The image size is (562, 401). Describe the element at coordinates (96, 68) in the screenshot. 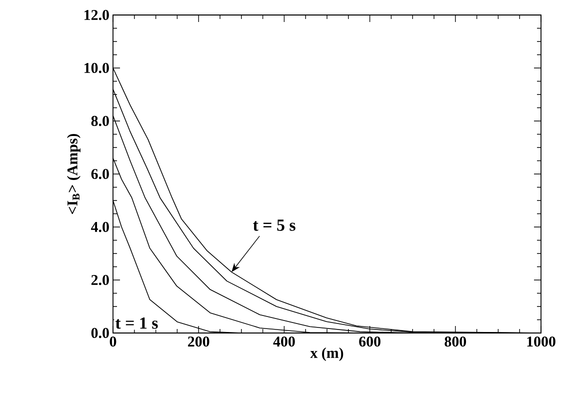

I see `y-tick-label: 10.0` at that location.